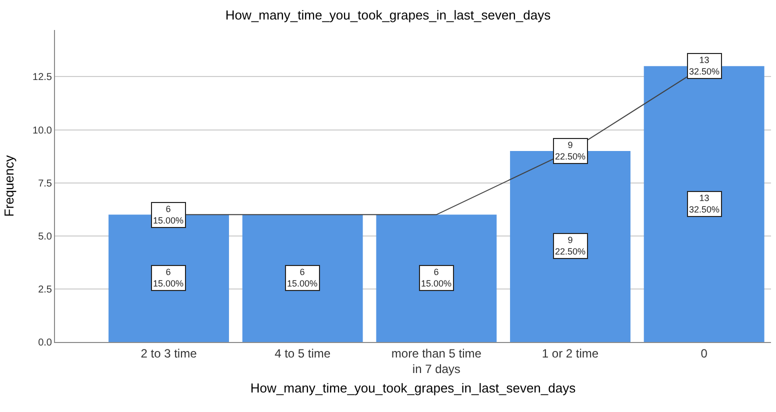 This screenshot has height=412, width=776. I want to click on x-tick-label: 0, so click(704, 353).